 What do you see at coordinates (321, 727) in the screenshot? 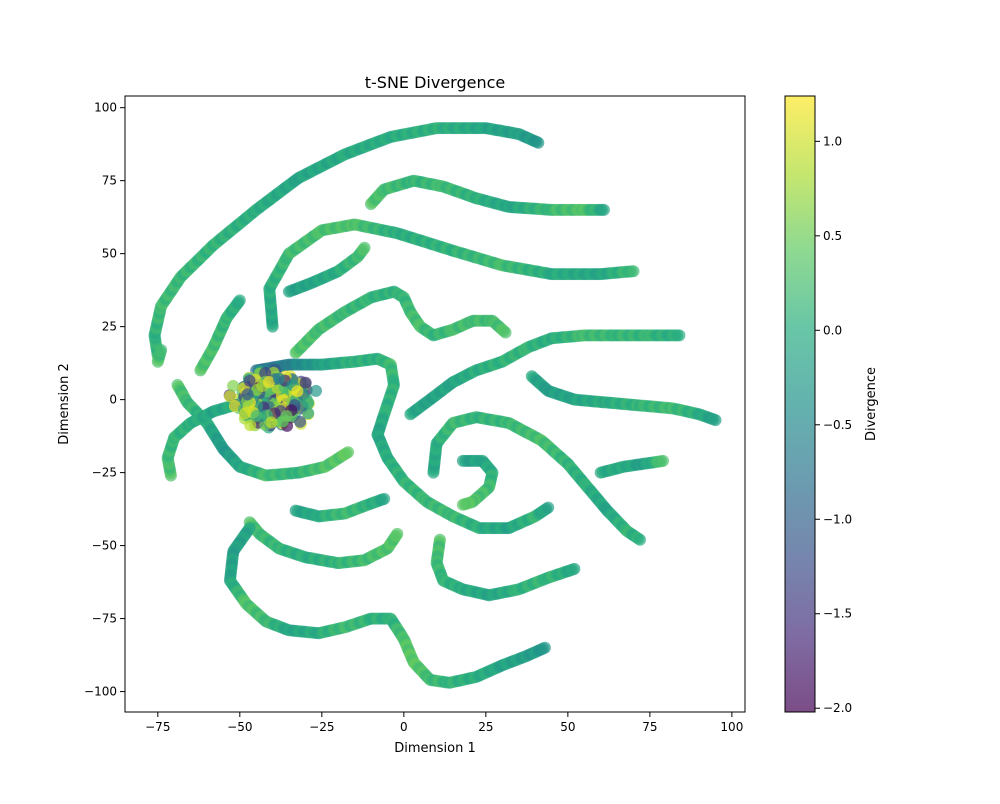
I see `x-tick-label: −25` at bounding box center [321, 727].